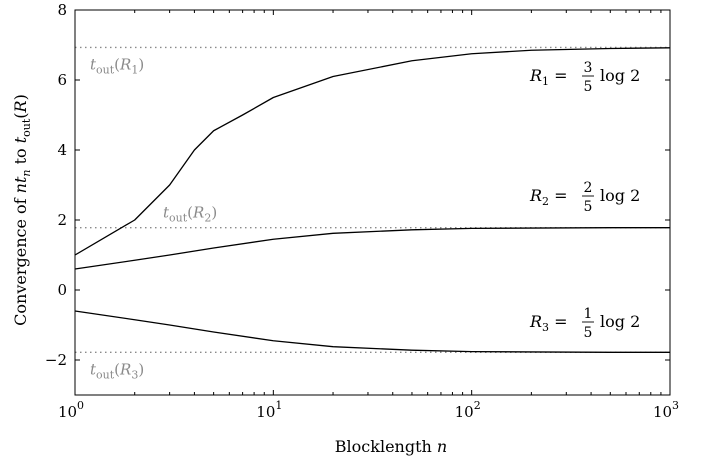  I want to click on x-tick-label: 10⁰, so click(71, 410).